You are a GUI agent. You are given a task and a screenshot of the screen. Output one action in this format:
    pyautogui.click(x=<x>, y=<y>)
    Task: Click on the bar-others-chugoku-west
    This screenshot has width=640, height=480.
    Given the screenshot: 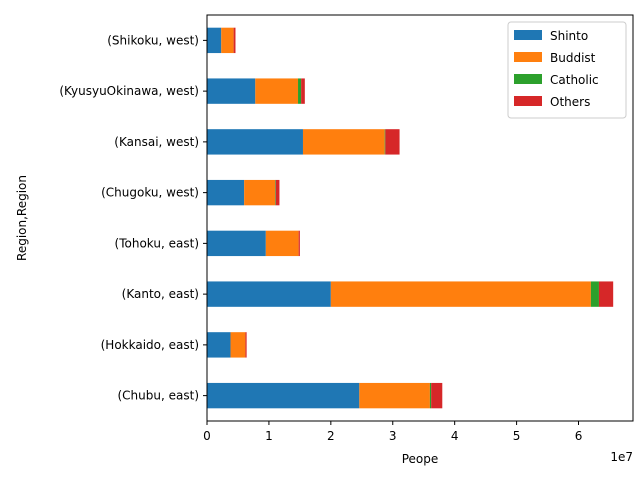 What is the action you would take?
    pyautogui.click(x=277, y=192)
    